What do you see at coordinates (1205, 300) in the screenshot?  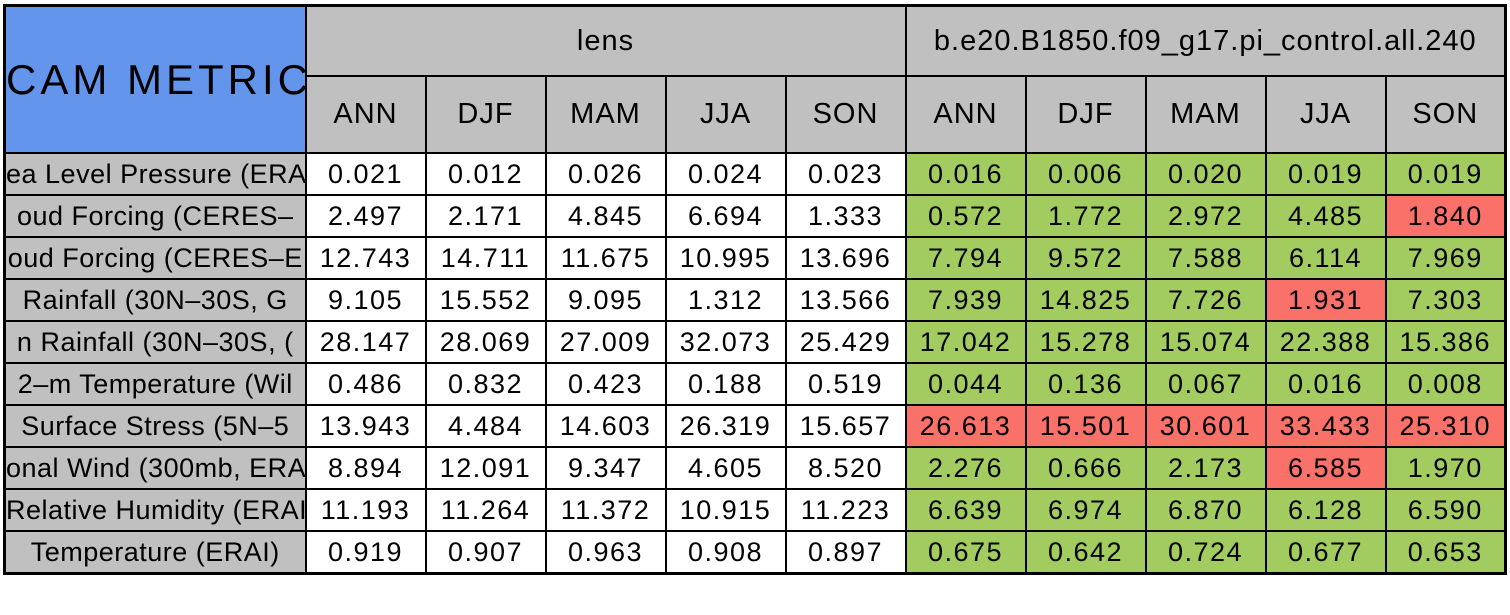 I see `metric-cell-control: 7.726` at bounding box center [1205, 300].